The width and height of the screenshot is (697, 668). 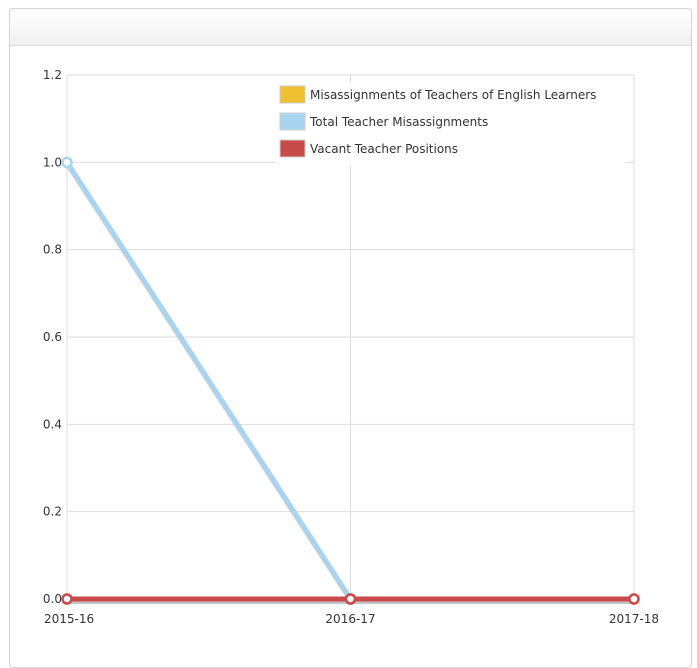 What do you see at coordinates (52, 599) in the screenshot?
I see `y-tick-label: 0.0` at bounding box center [52, 599].